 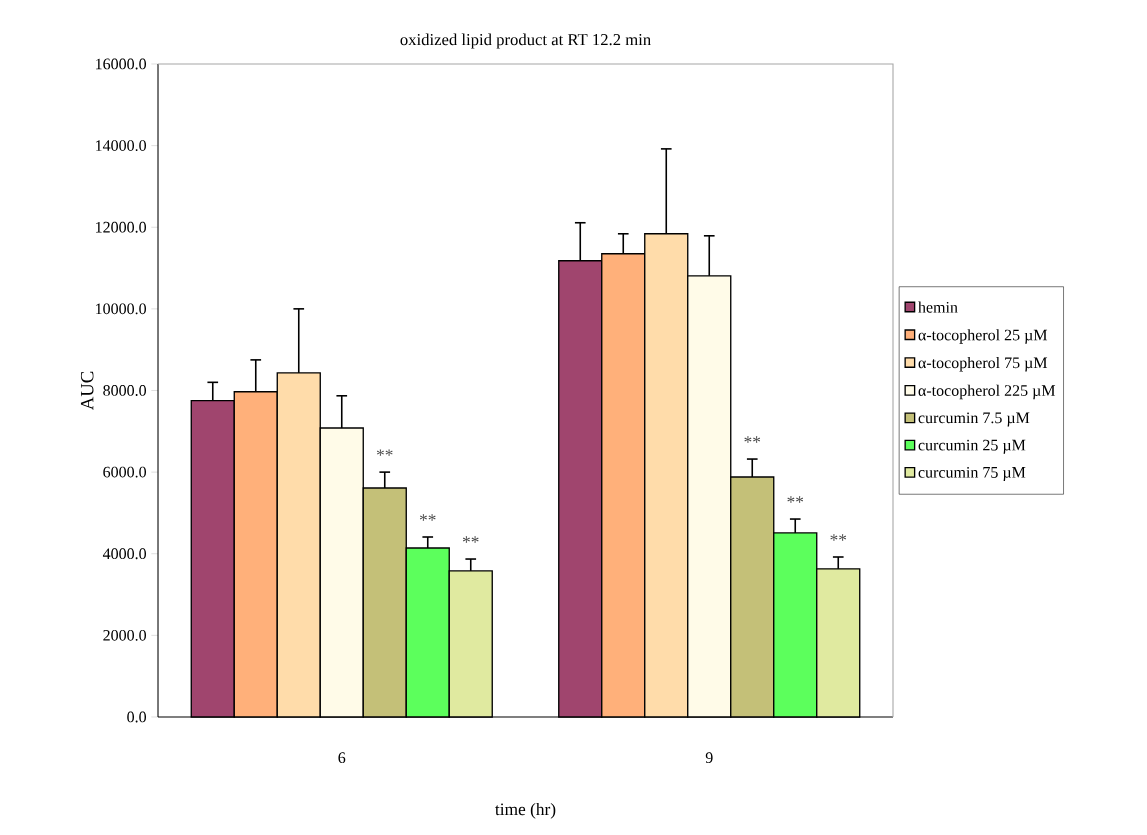 I want to click on legend-label: hemin, so click(x=938, y=307).